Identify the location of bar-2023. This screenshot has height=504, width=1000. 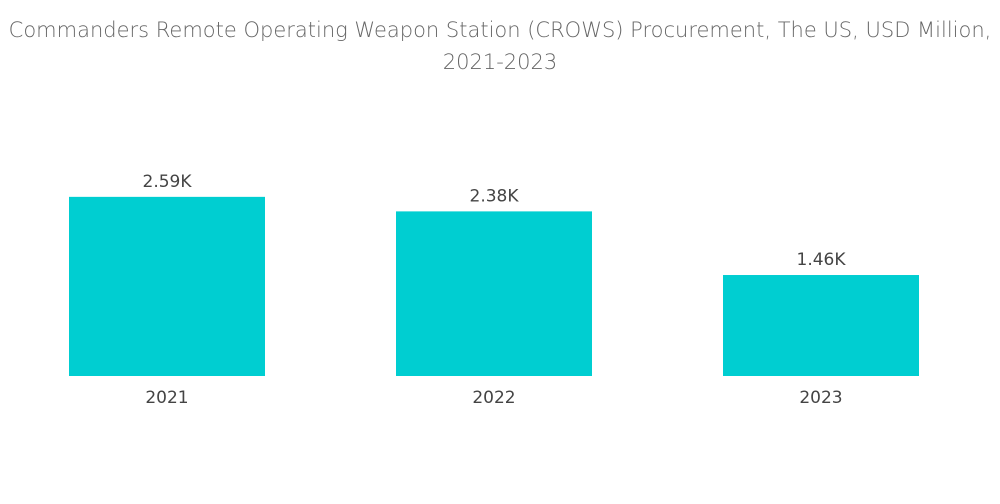
(821, 325).